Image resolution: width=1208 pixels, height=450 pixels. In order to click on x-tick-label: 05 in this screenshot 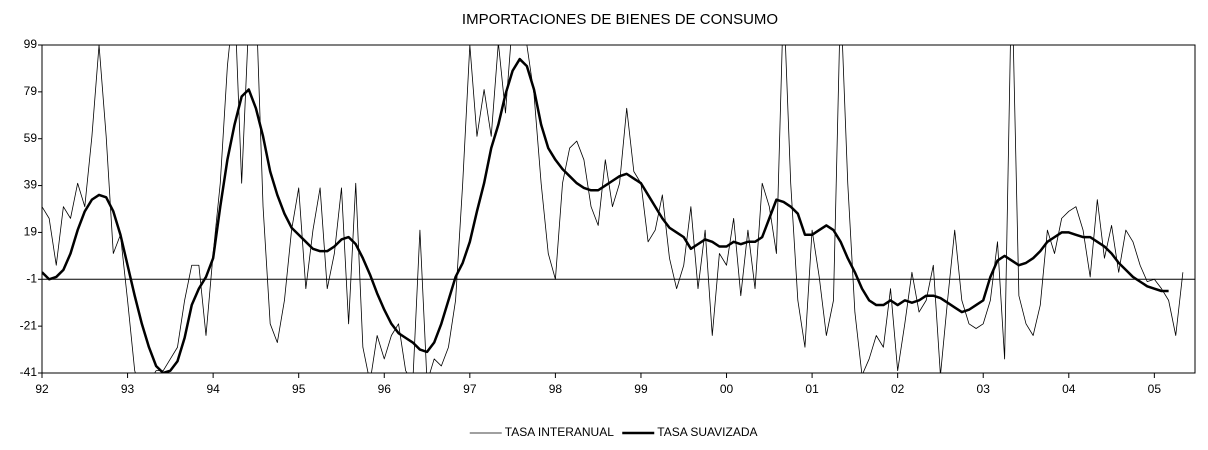, I will do `click(1155, 389)`.